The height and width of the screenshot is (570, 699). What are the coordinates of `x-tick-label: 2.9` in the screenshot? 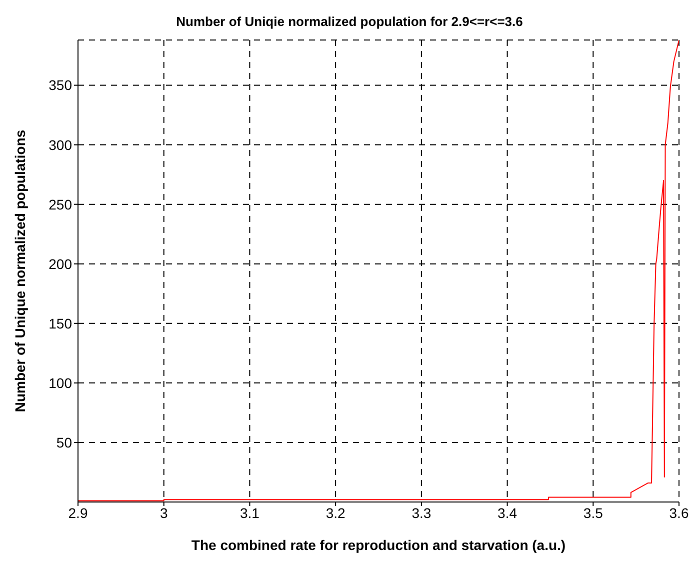 It's located at (78, 512).